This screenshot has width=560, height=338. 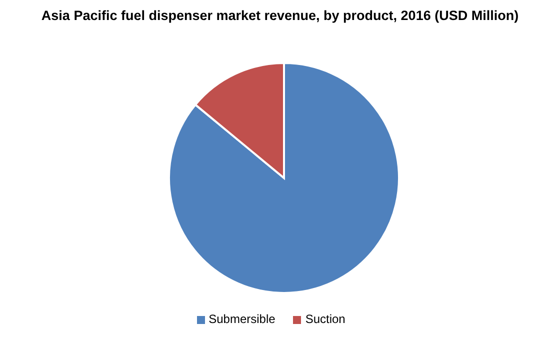 What do you see at coordinates (280, 15) in the screenshot?
I see `chart-title: Asia Pacific fuel dispenser market revenue, by product, 2016 (USD Million)` at bounding box center [280, 15].